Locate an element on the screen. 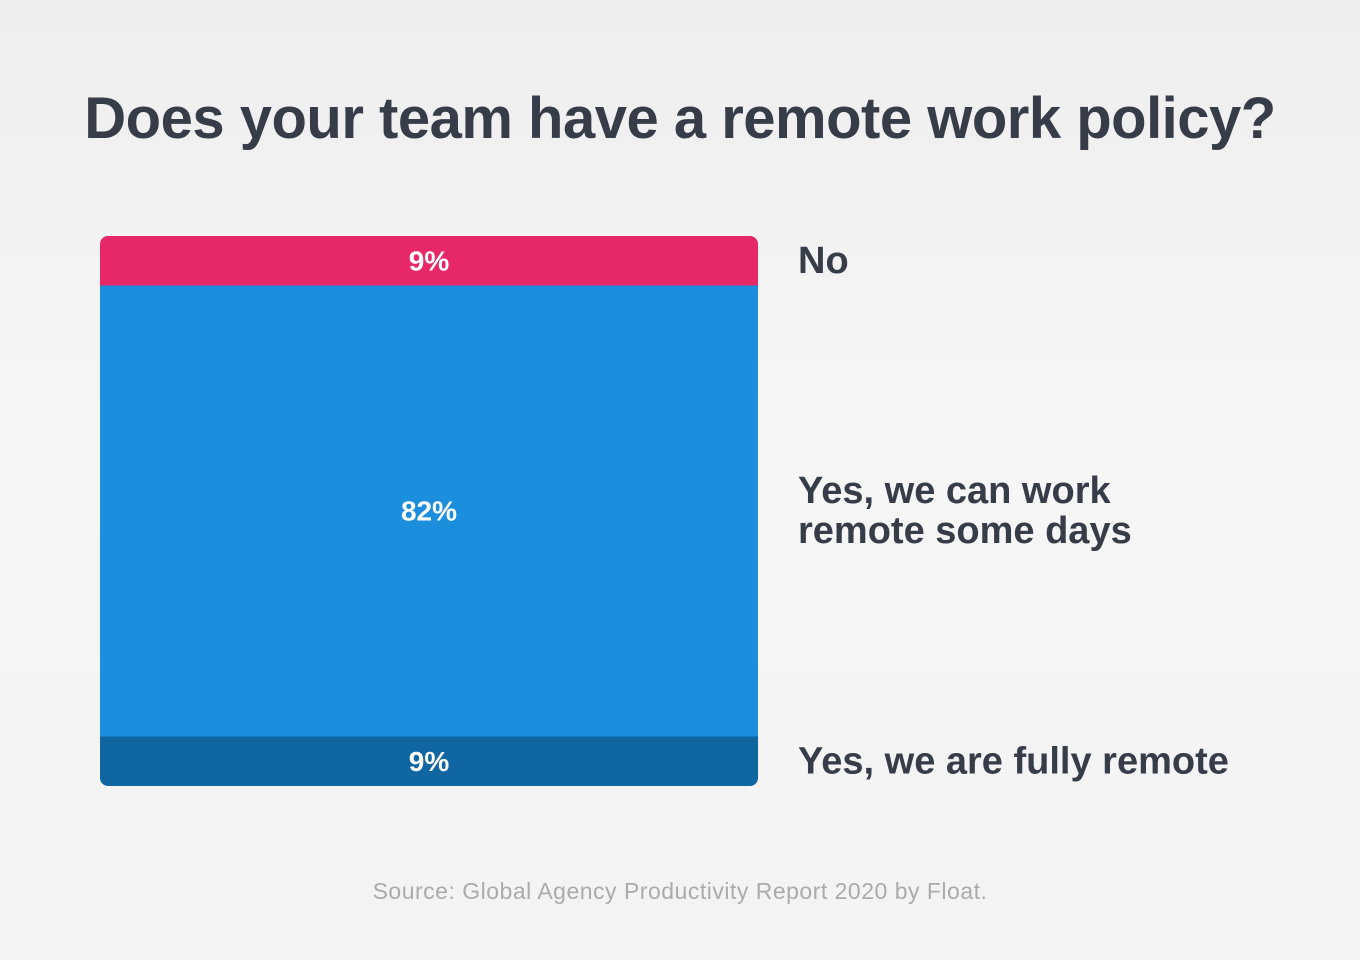  data-label-segment-1: 82% is located at coordinates (429, 511).